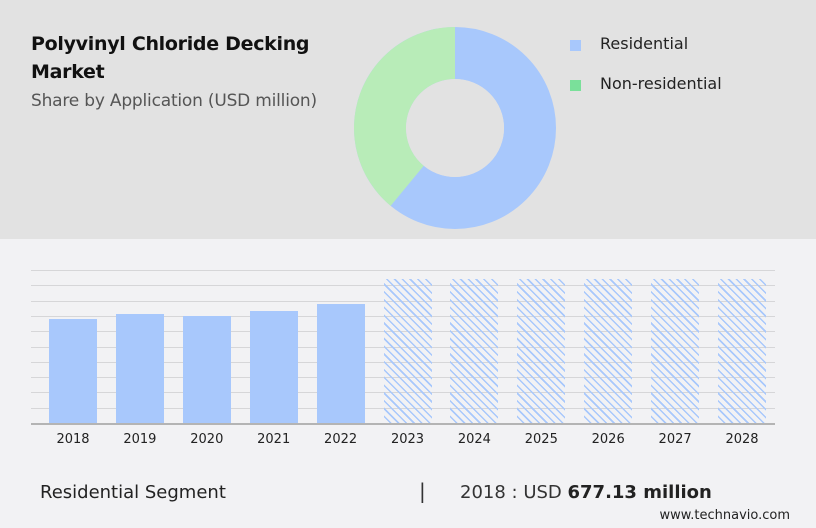 The height and width of the screenshot is (528, 816). I want to click on gridline, so click(403, 270).